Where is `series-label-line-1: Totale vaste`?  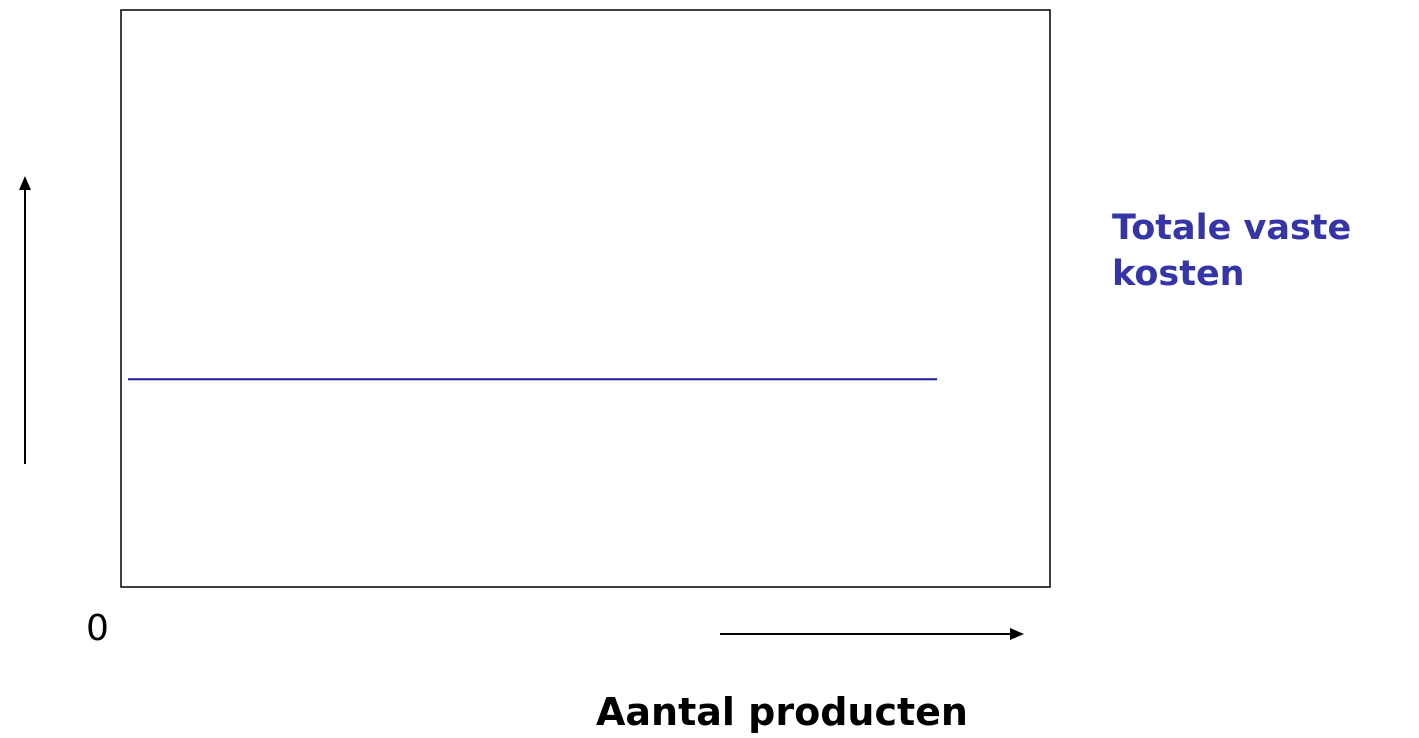
series-label-line-1: Totale vaste is located at coordinates (1232, 228).